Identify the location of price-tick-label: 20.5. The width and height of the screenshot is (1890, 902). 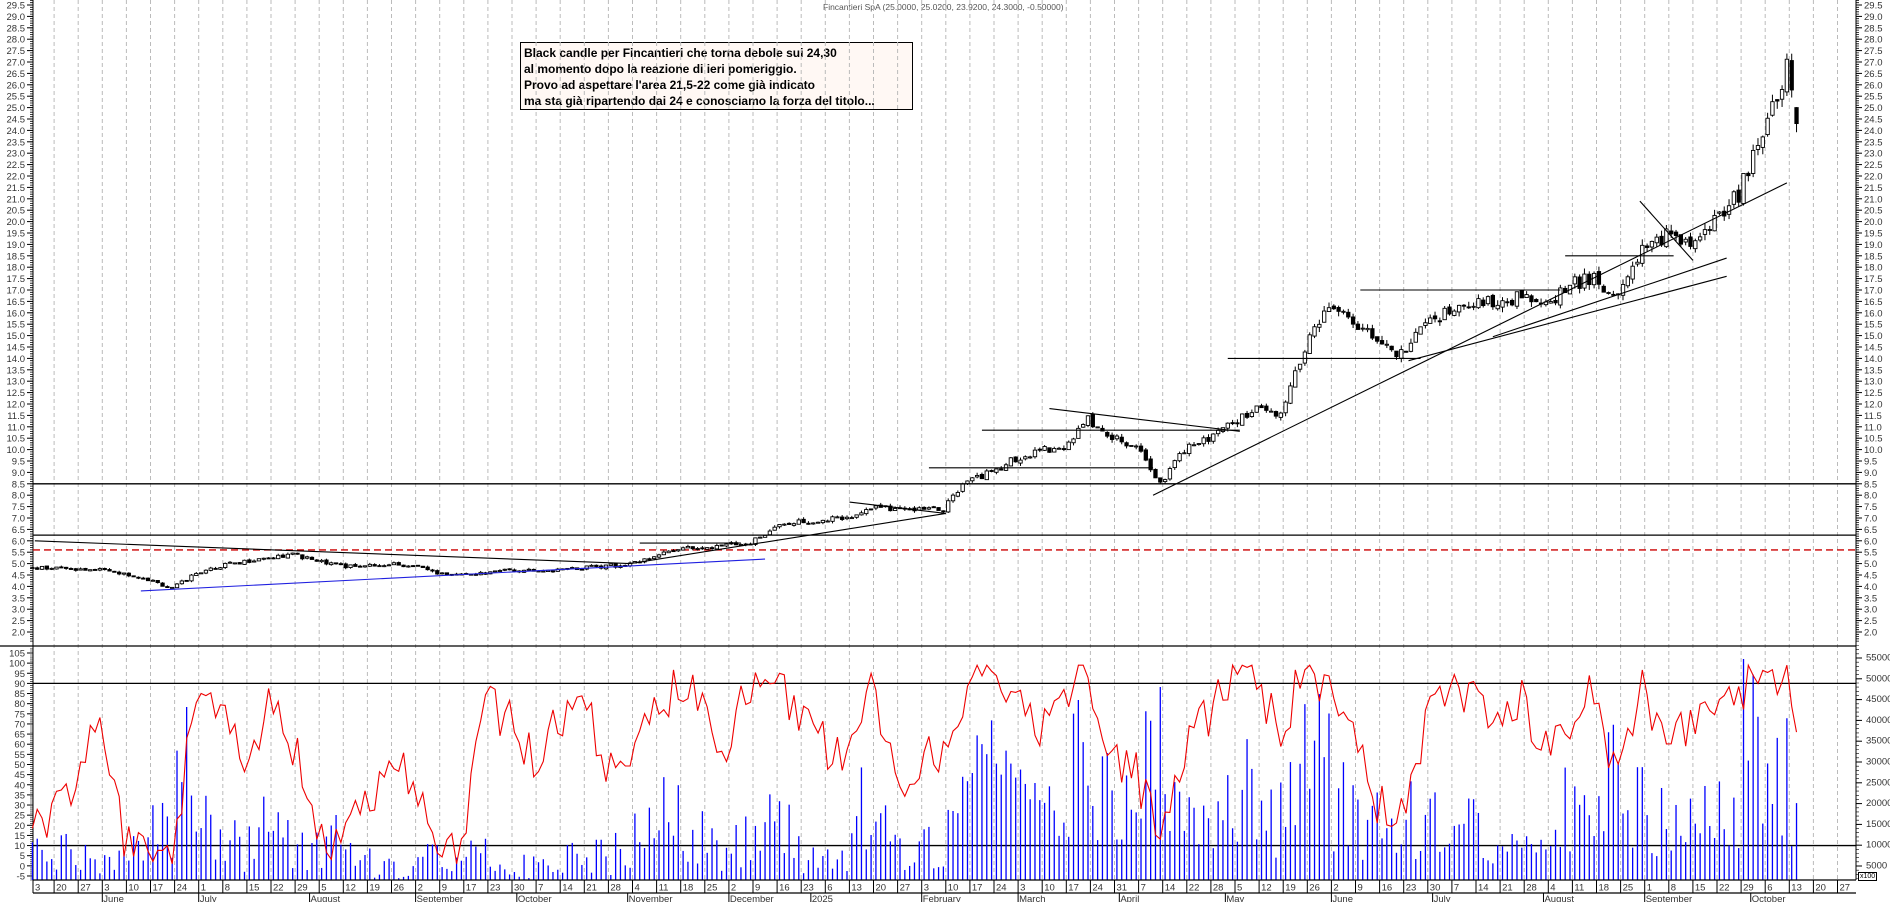
(1873, 211).